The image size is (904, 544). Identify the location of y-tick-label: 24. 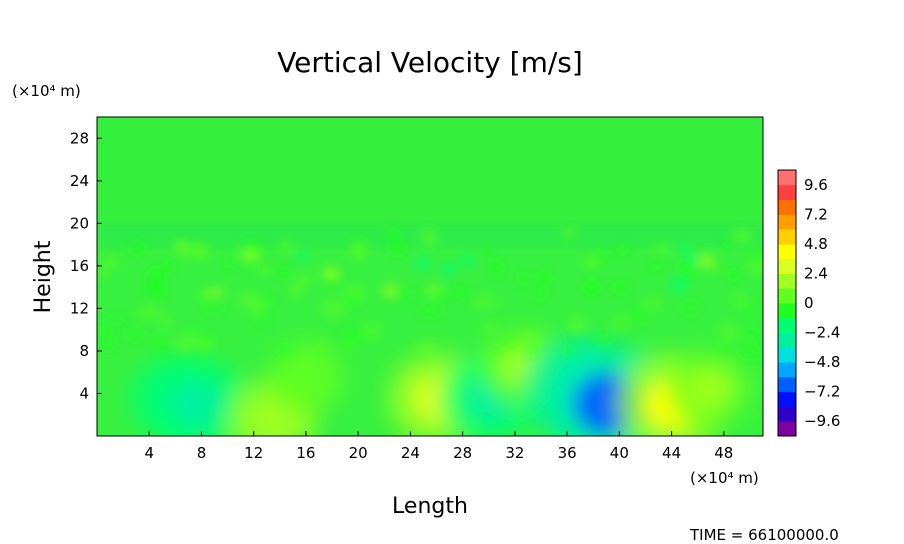
(79, 181).